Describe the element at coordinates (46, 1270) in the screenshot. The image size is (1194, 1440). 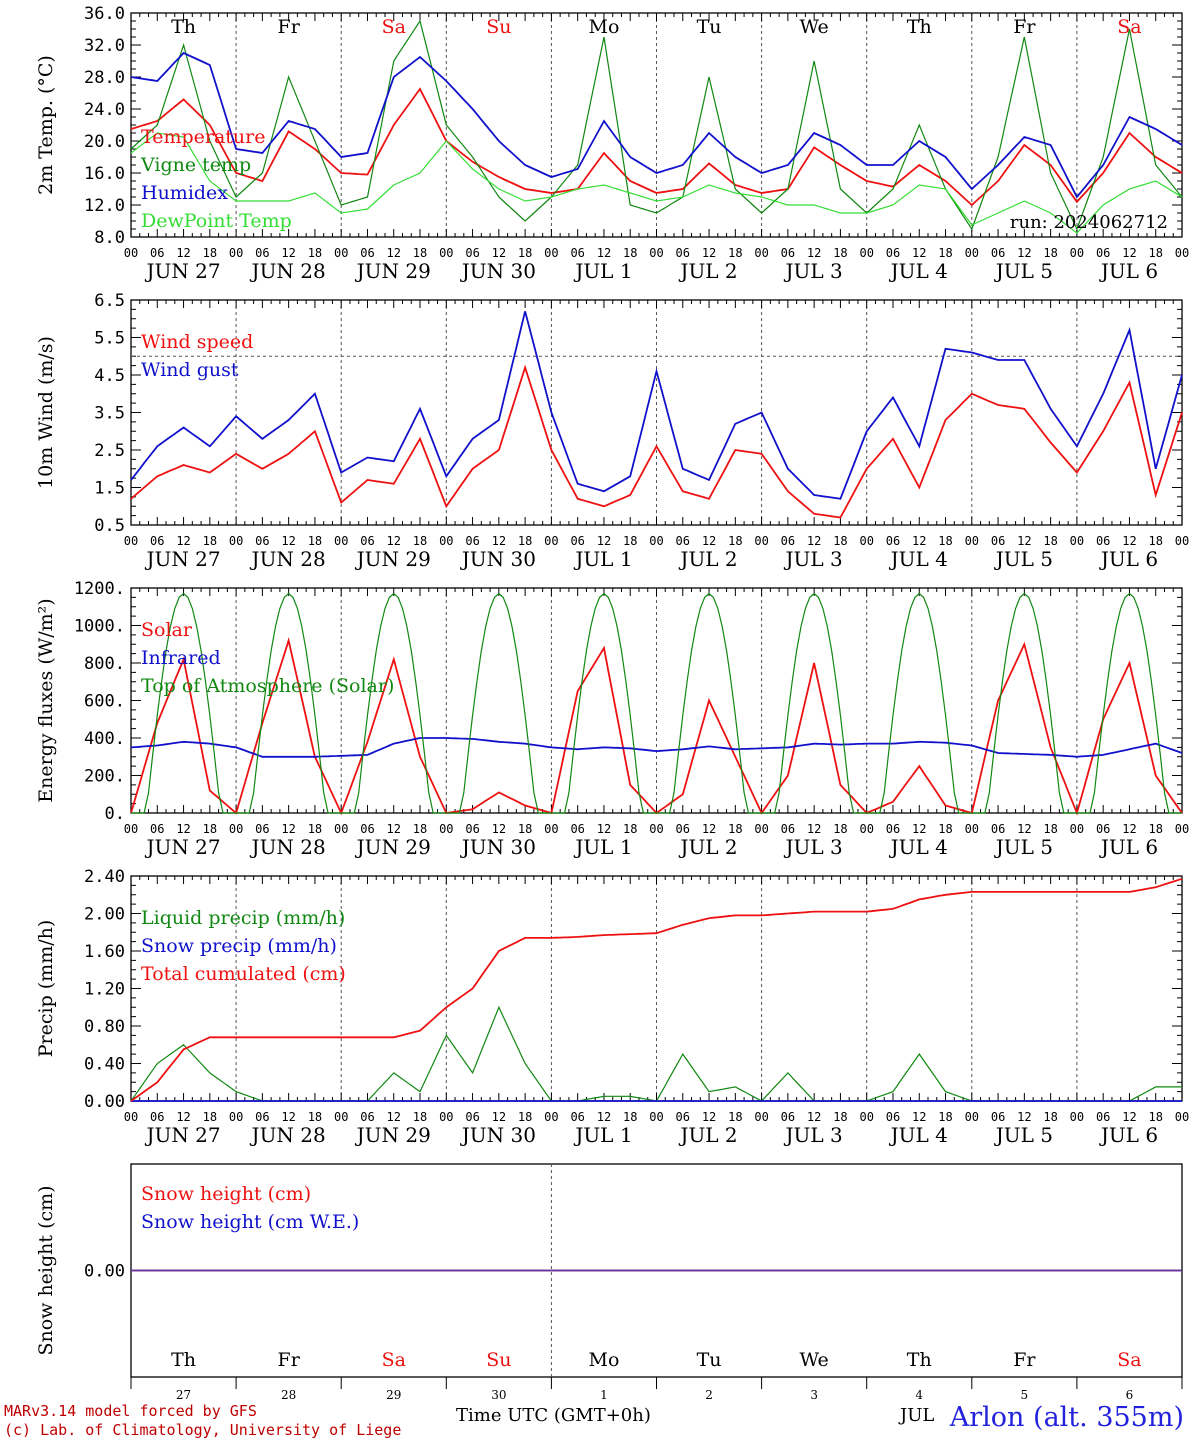
I see `y-axis-title: Snow height (cm)` at that location.